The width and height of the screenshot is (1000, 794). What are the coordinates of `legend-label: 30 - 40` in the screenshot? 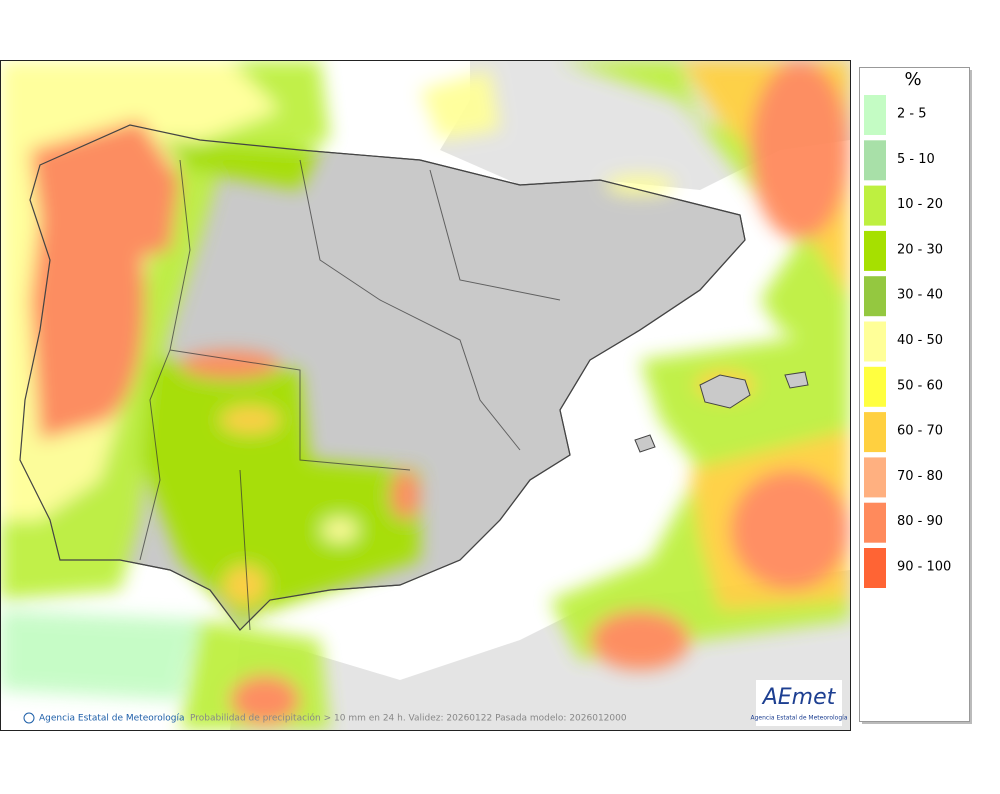 It's located at (920, 295).